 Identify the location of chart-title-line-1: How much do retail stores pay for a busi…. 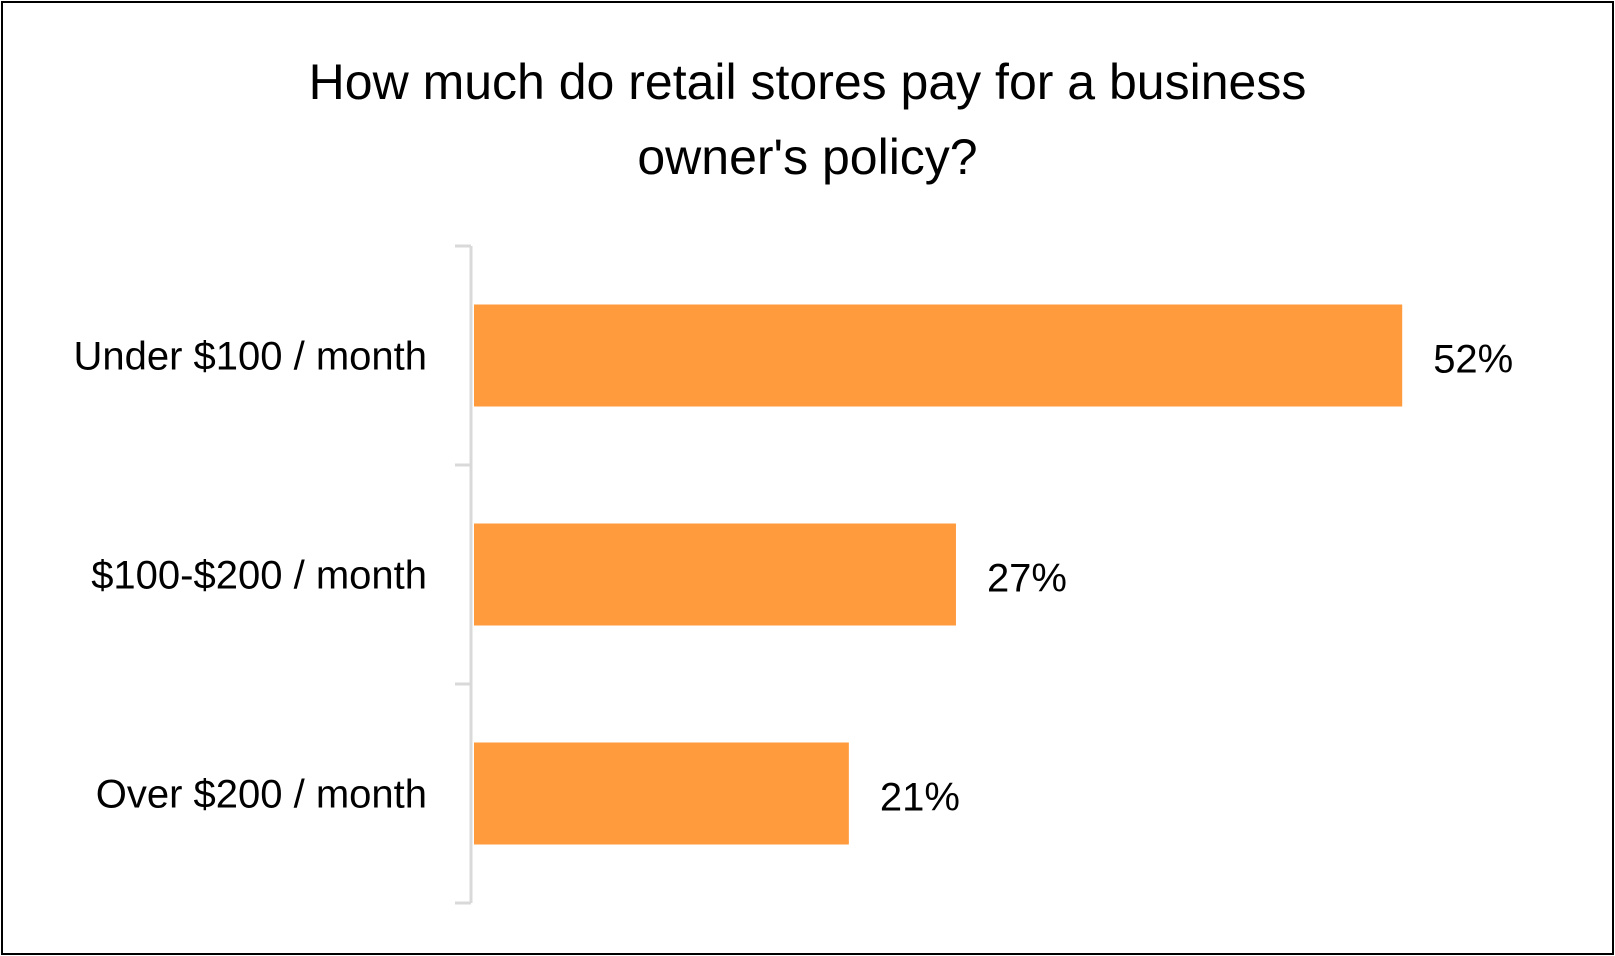
(807, 82).